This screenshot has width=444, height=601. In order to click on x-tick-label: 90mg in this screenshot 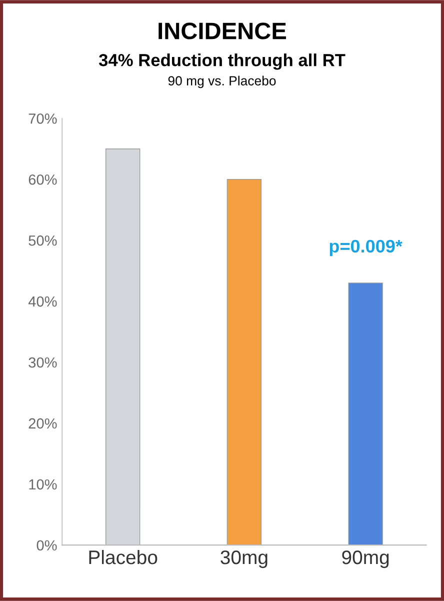, I will do `click(365, 559)`.